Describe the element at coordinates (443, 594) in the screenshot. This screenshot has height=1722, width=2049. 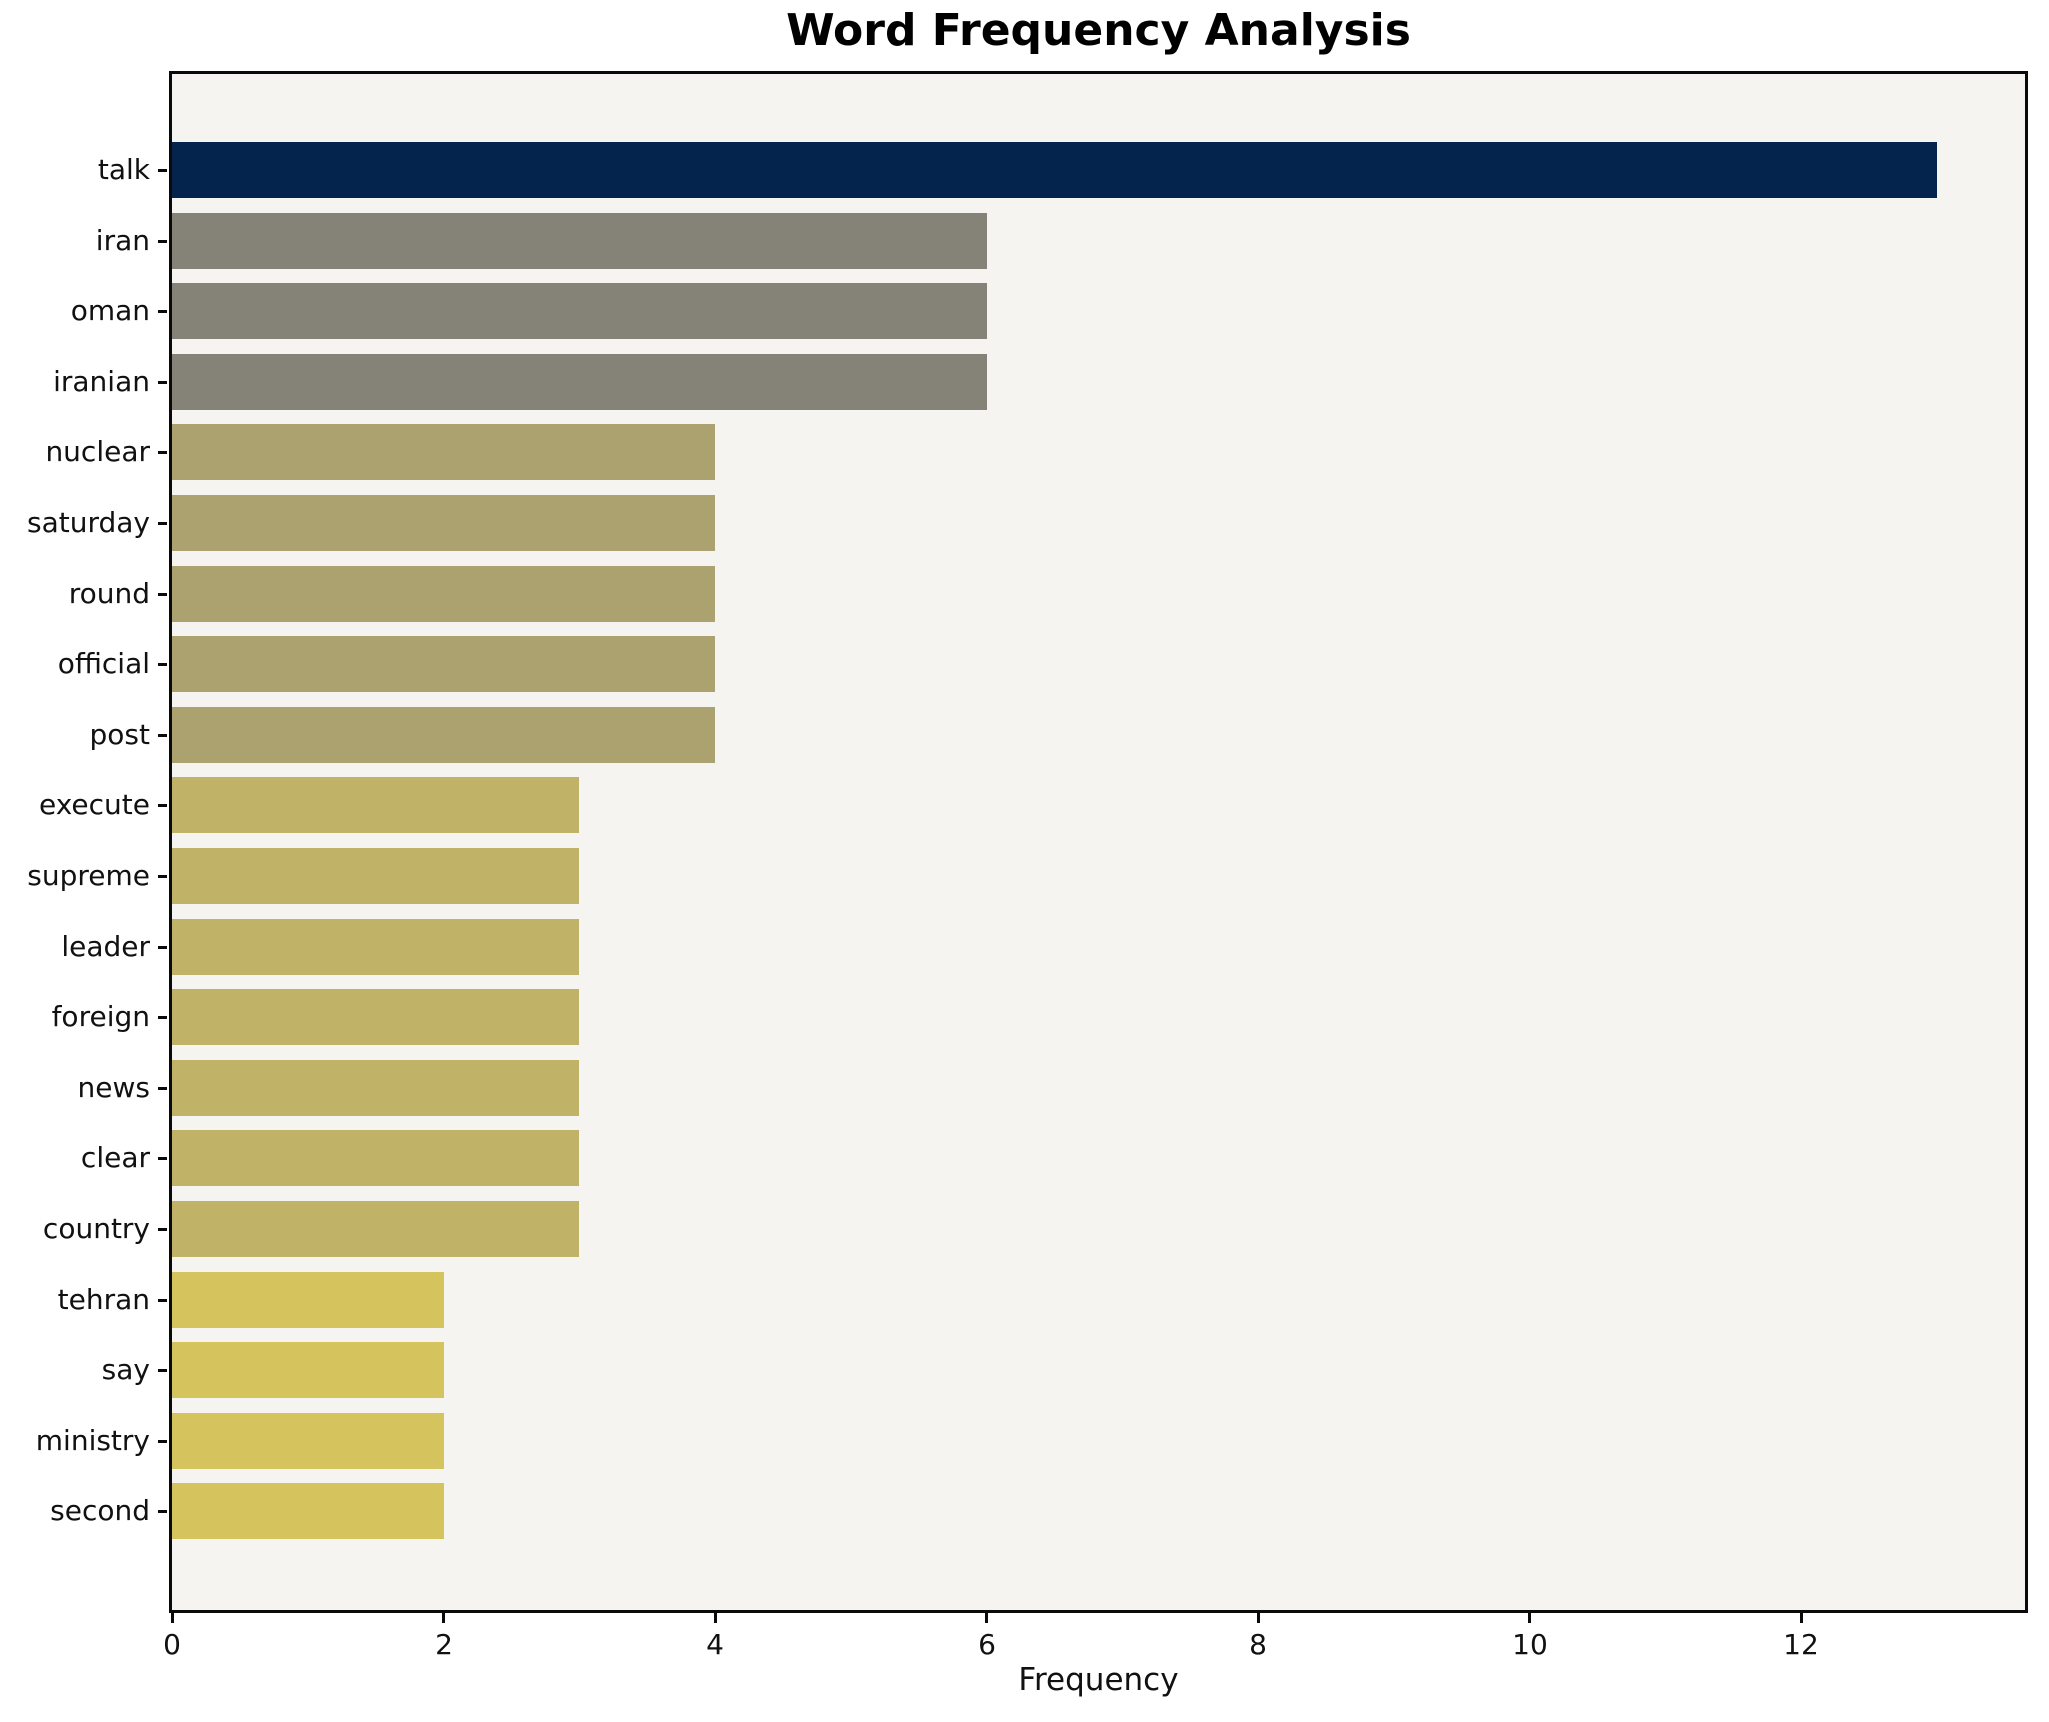
I see `bar-round` at that location.